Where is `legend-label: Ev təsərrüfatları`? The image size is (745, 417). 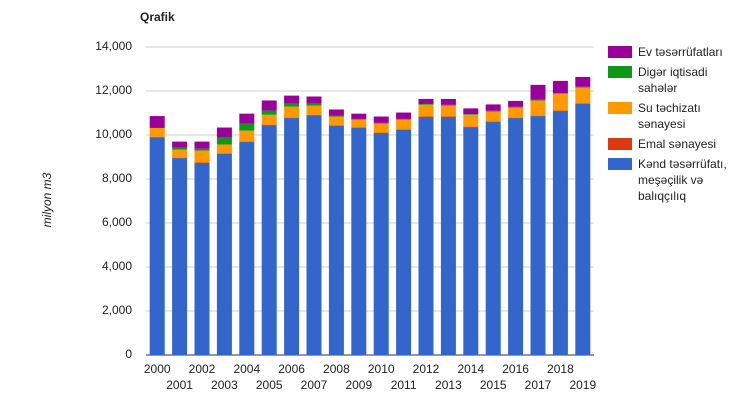 legend-label: Ev təsərrüfatları is located at coordinates (680, 52).